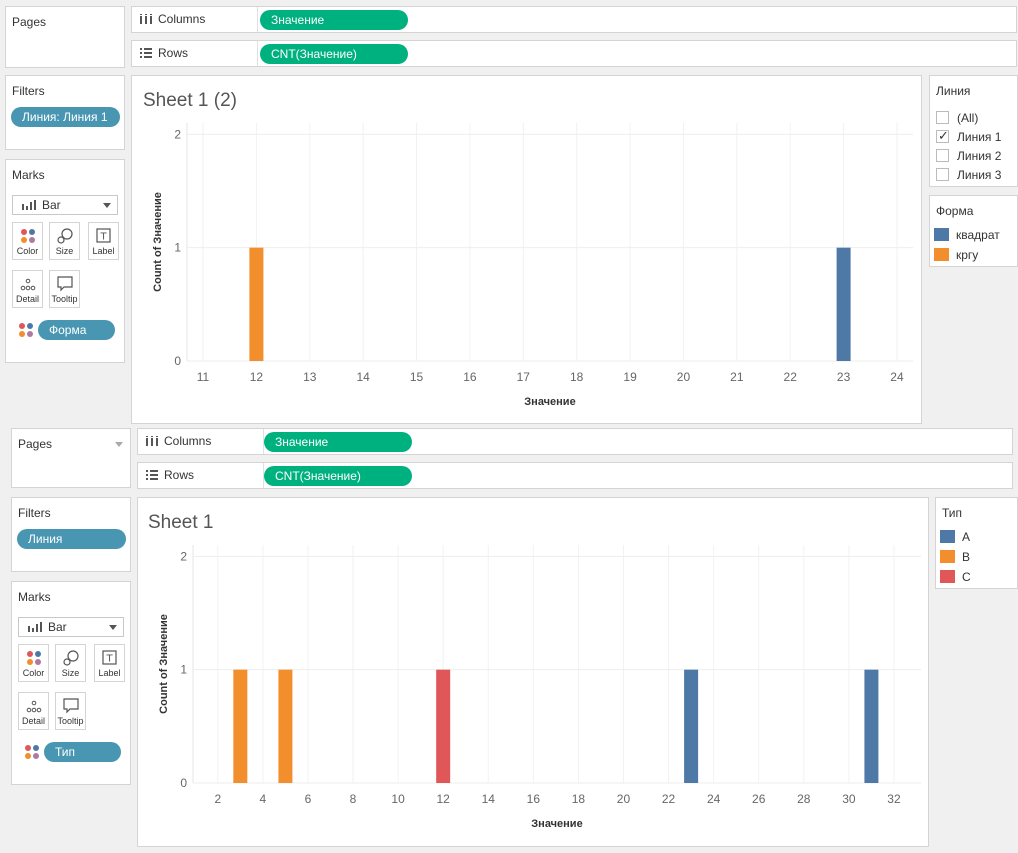 Image resolution: width=1018 pixels, height=853 pixels. I want to click on chevron-down-icon, so click(119, 444).